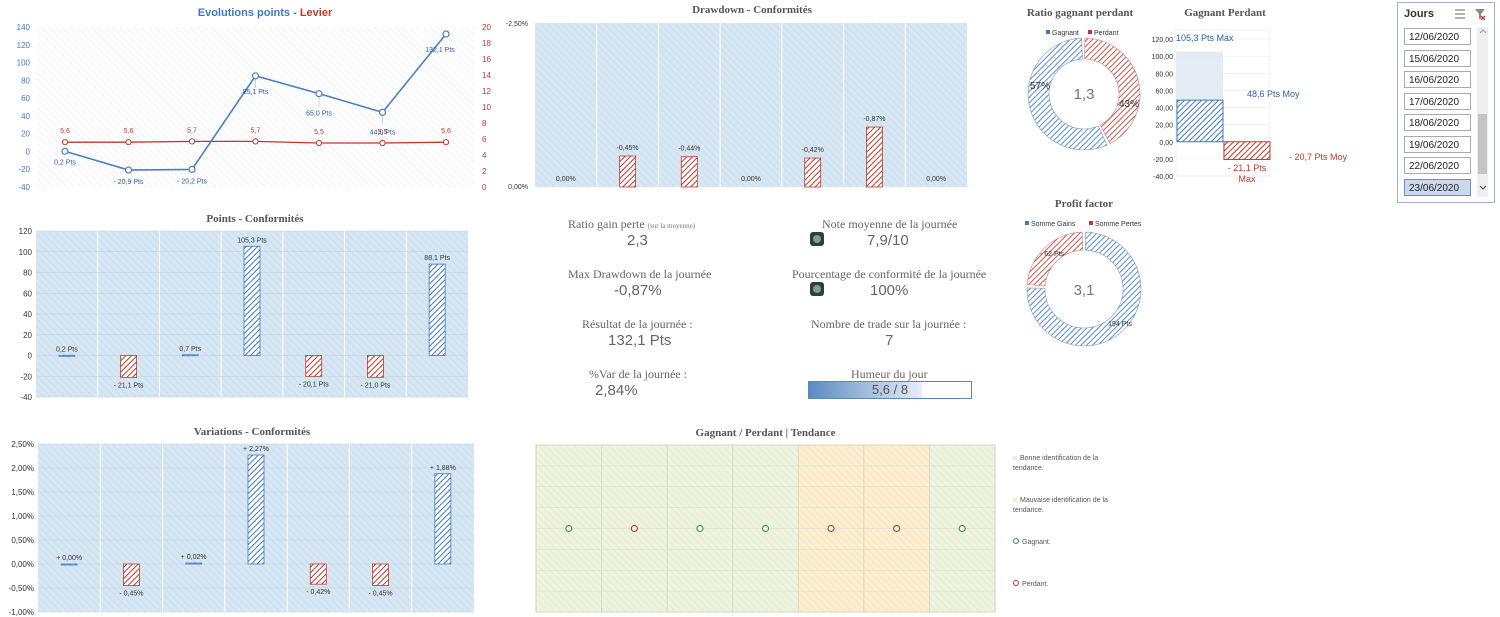 Image resolution: width=1500 pixels, height=617 pixels. Describe the element at coordinates (486, 107) in the screenshot. I see `y2-tick-label: 10` at that location.